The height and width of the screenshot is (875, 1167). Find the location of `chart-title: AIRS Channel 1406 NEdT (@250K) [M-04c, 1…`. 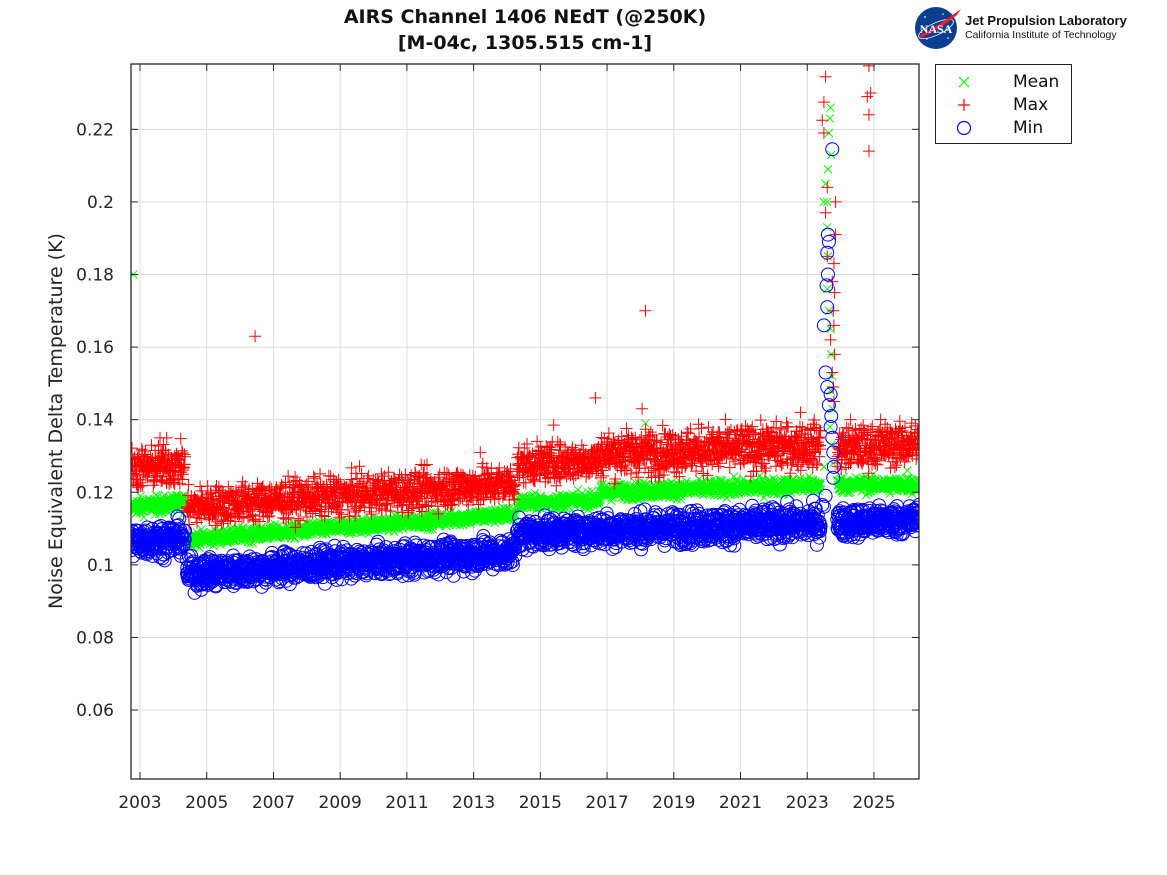

chart-title: AIRS Channel 1406 NEdT (@250K) [M-04c, 1… is located at coordinates (525, 30).